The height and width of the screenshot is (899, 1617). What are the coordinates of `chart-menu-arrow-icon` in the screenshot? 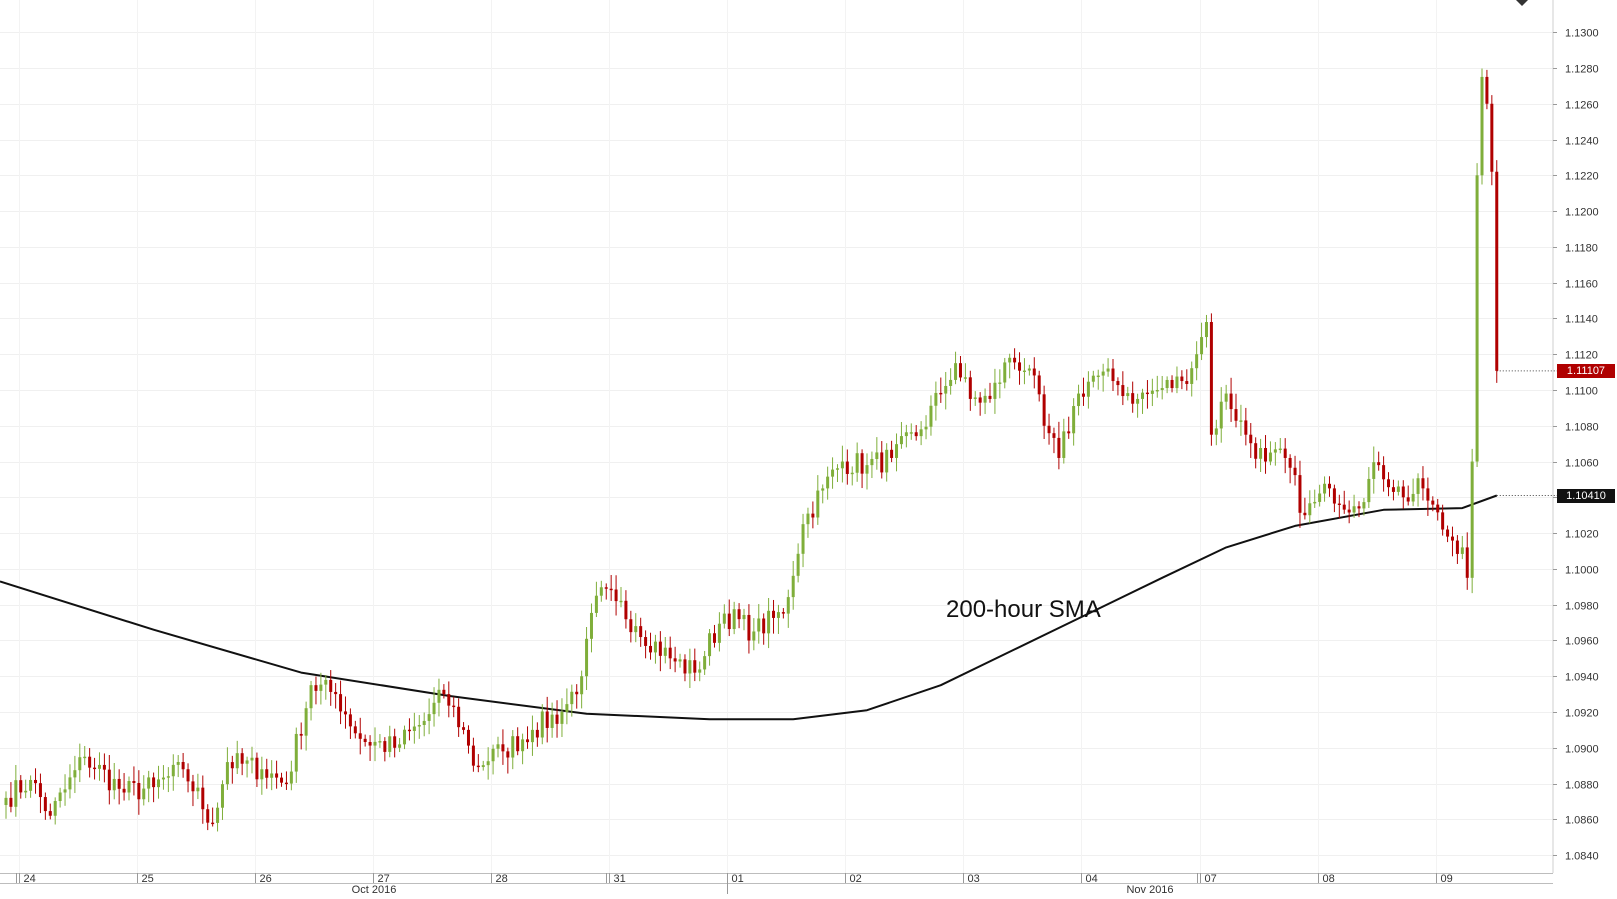 It's located at (1522, 3).